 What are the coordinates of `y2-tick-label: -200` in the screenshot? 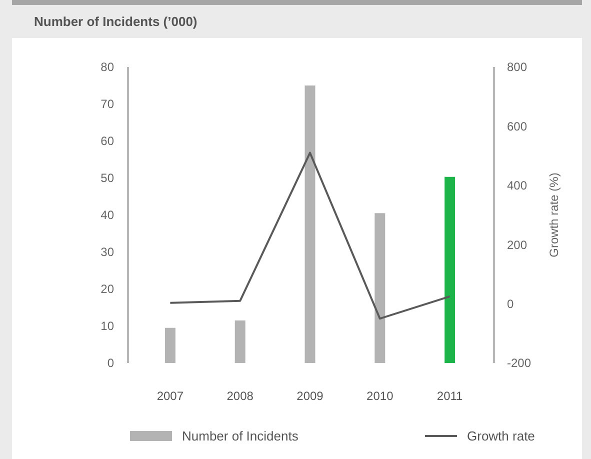 It's located at (519, 363).